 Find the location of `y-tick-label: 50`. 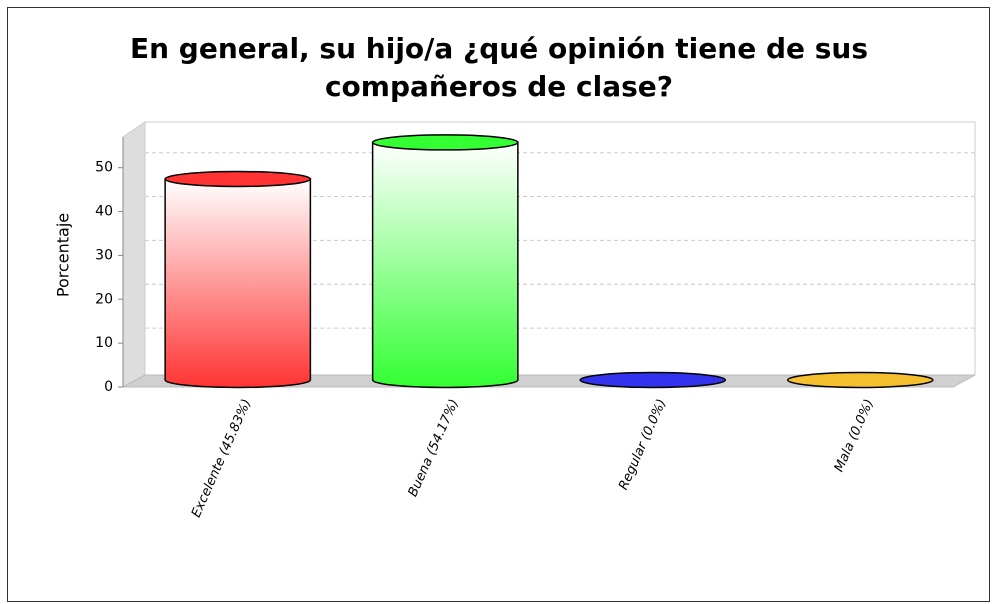

y-tick-label: 50 is located at coordinates (104, 168).